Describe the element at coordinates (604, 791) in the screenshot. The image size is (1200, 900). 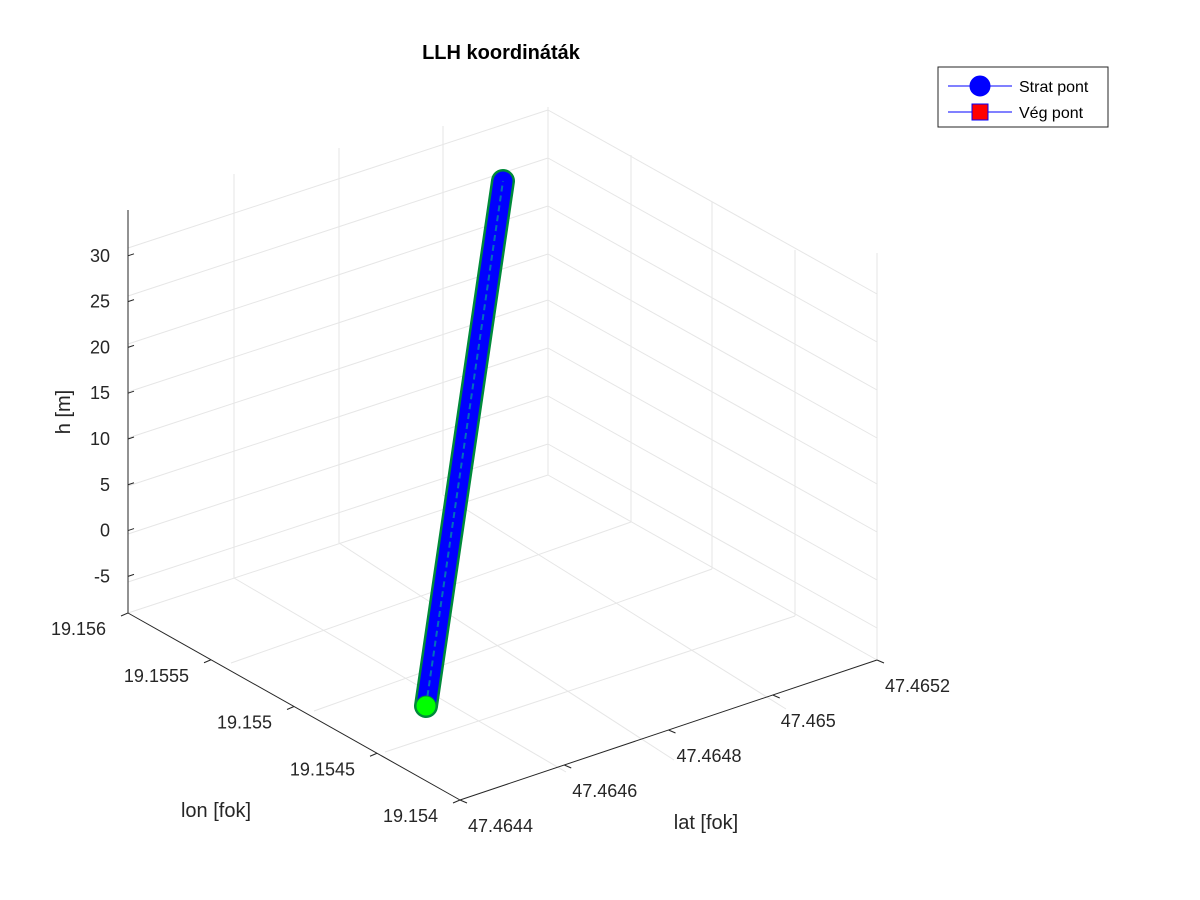
I see `lat-tick-label: 47.4646` at that location.